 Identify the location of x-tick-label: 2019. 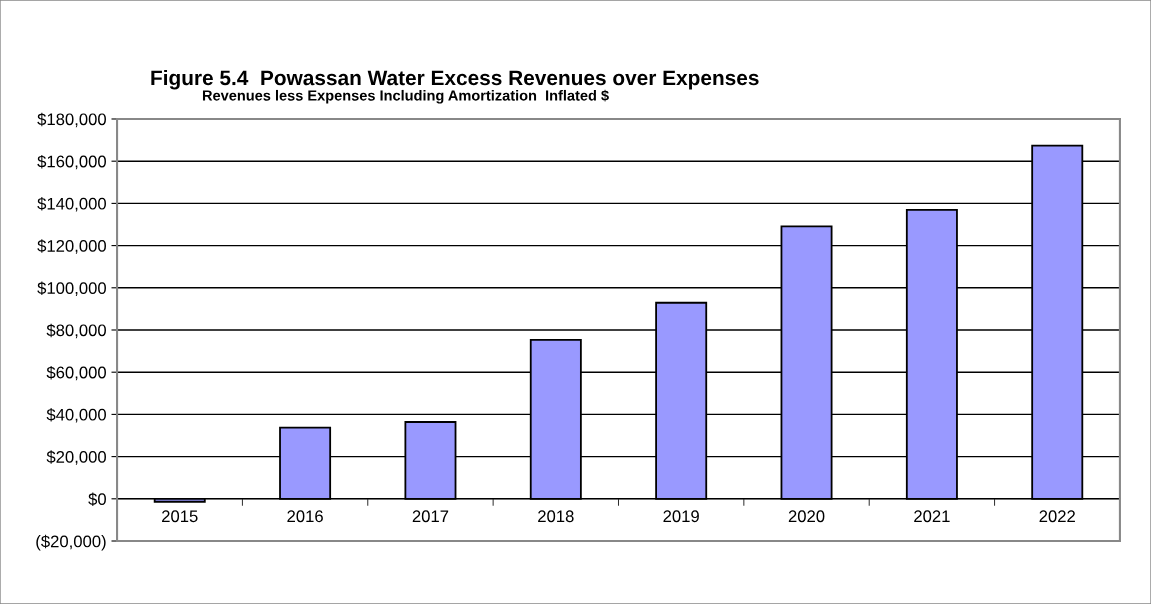
(681, 516).